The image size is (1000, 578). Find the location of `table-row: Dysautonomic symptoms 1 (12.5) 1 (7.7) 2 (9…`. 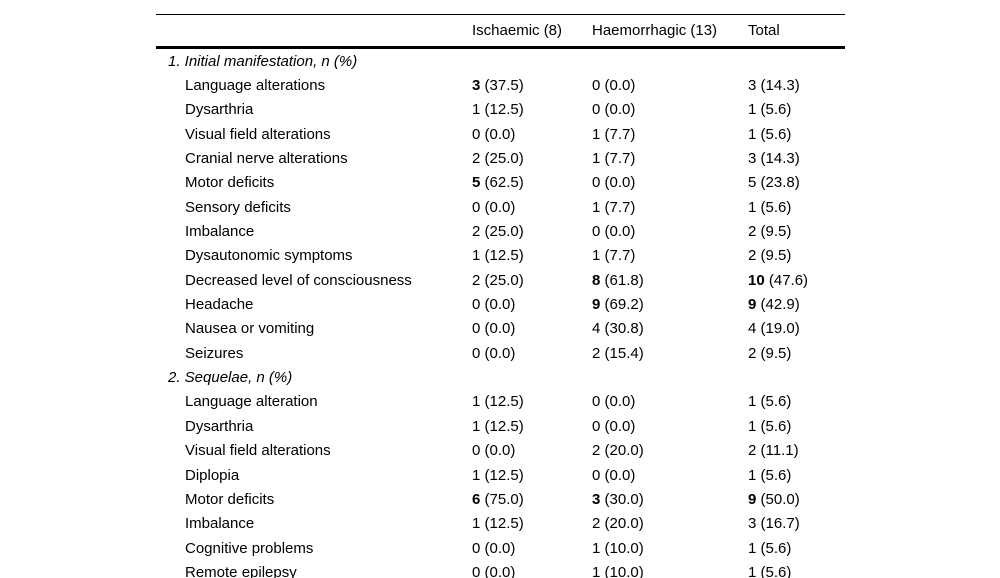

table-row: Dysautonomic symptoms 1 (12.5) 1 (7.7) 2 (9… is located at coordinates (500, 256).